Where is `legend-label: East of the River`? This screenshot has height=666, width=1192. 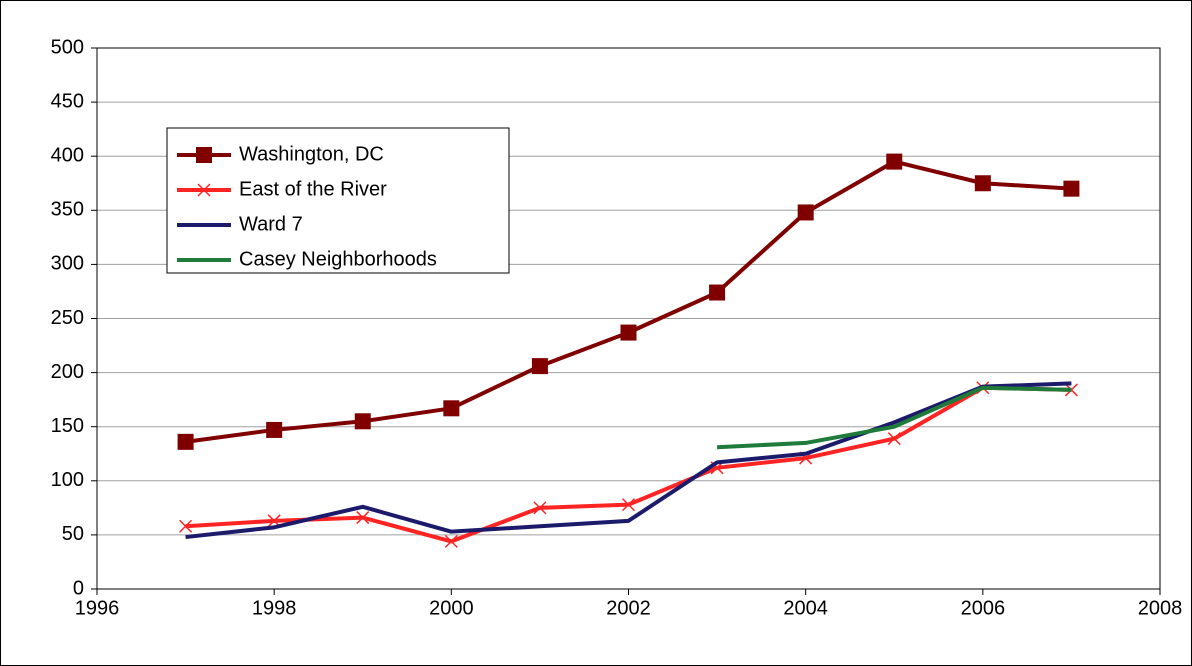 legend-label: East of the River is located at coordinates (313, 189).